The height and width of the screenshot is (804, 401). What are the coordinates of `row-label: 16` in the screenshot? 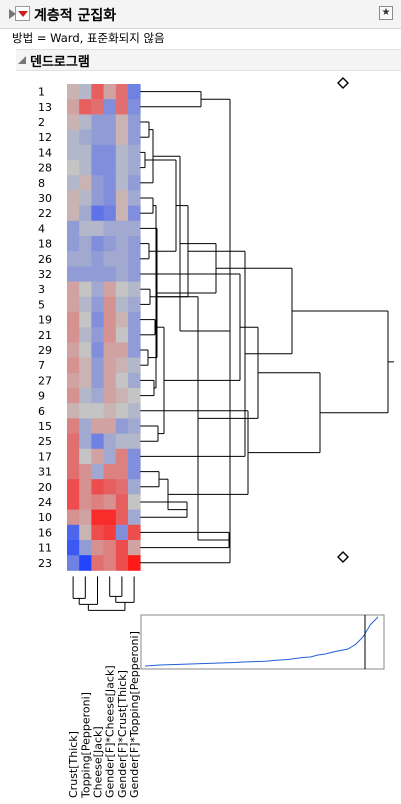 It's located at (45, 532).